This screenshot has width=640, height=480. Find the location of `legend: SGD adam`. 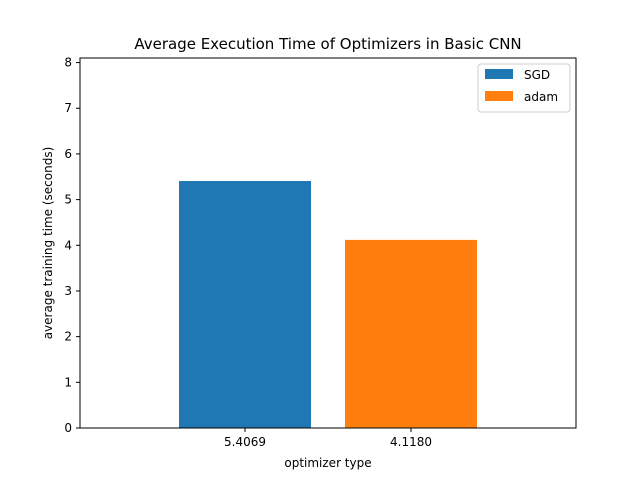

legend: SGD adam is located at coordinates (524, 88).